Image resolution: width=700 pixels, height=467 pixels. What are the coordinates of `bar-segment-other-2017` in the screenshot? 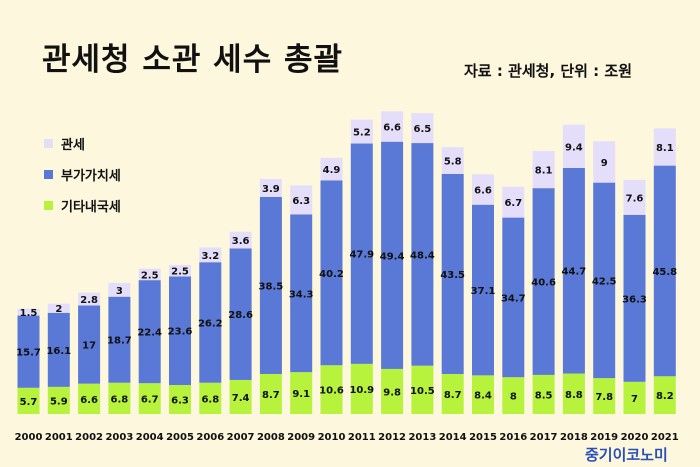 It's located at (543, 394).